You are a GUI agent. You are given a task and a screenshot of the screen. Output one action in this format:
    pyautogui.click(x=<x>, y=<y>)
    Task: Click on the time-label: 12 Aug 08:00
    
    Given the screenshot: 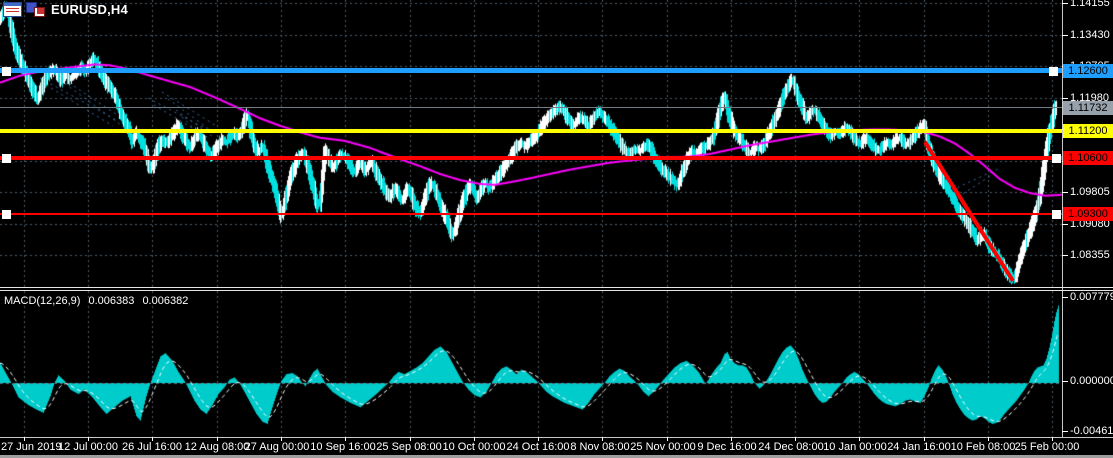 What is the action you would take?
    pyautogui.click(x=217, y=447)
    